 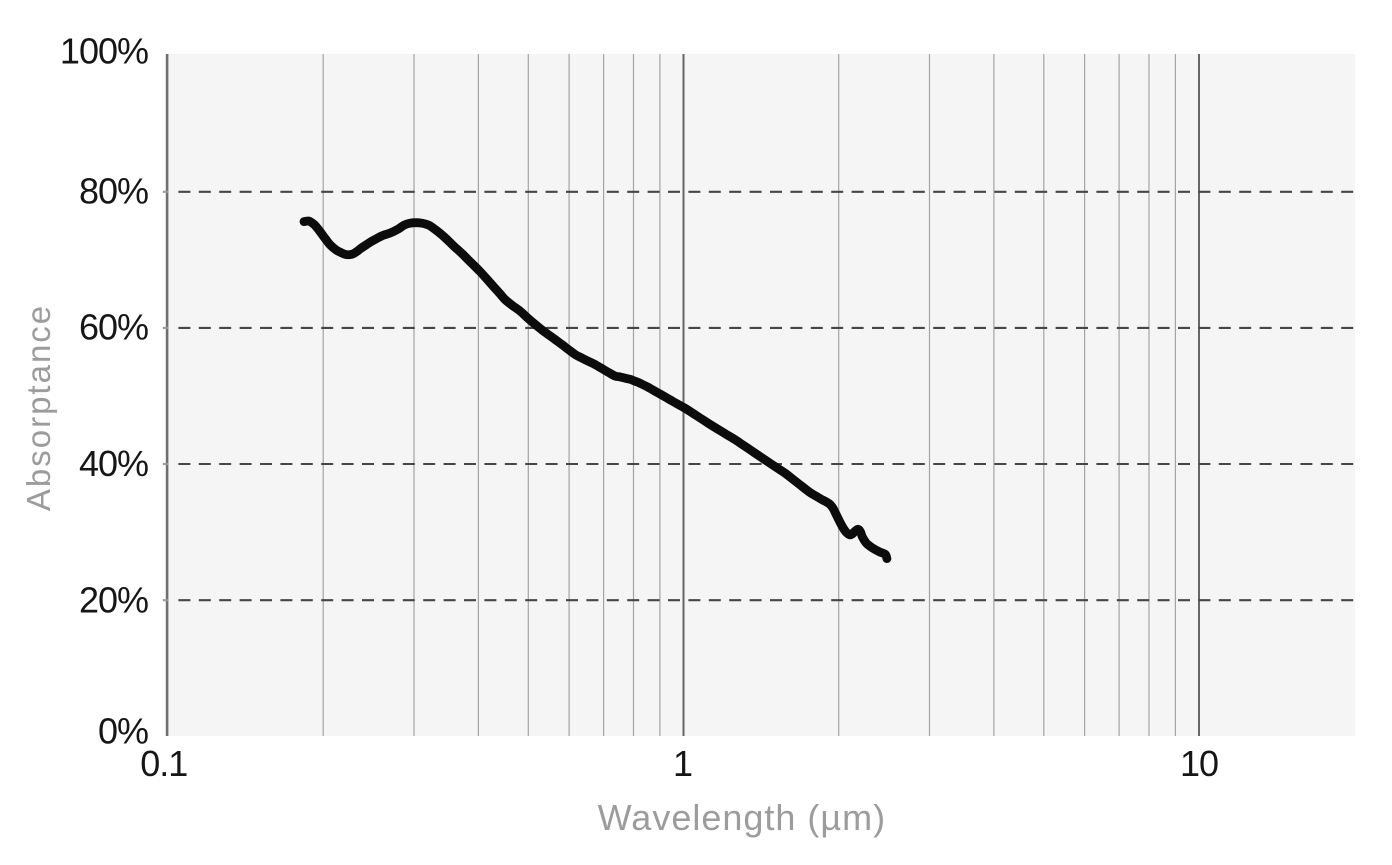 I want to click on svg-text: 0%, so click(x=123, y=731).